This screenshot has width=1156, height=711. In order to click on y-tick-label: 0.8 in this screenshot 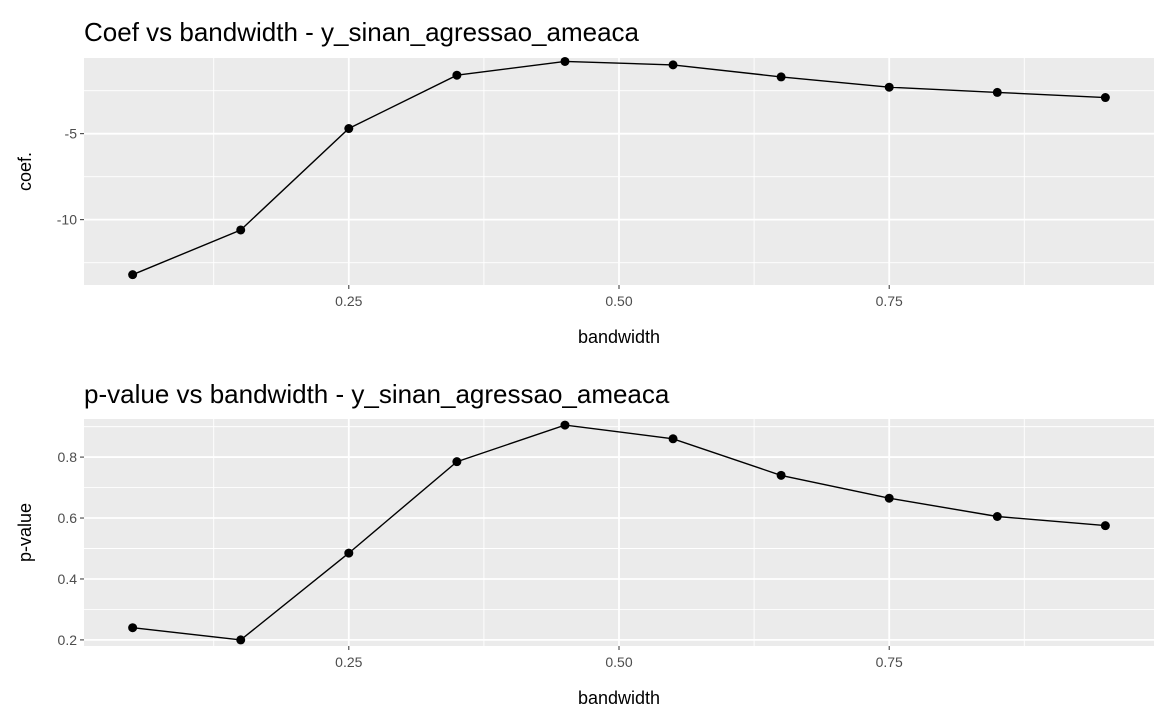, I will do `click(68, 457)`.